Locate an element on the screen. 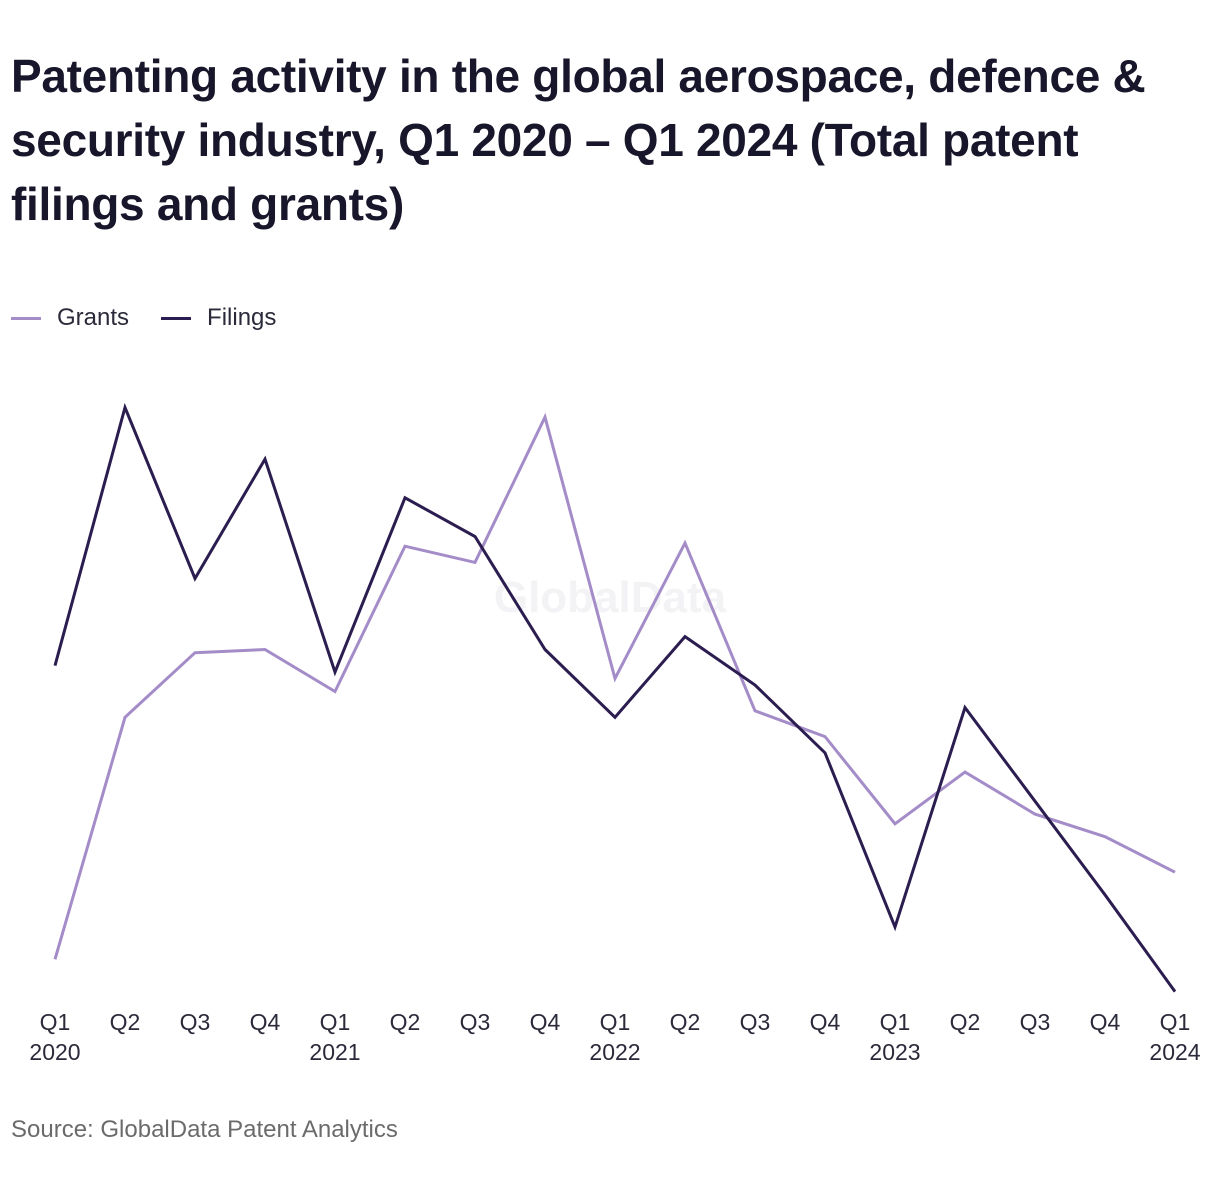 The height and width of the screenshot is (1190, 1220). legend-swatch-grants is located at coordinates (26, 318).